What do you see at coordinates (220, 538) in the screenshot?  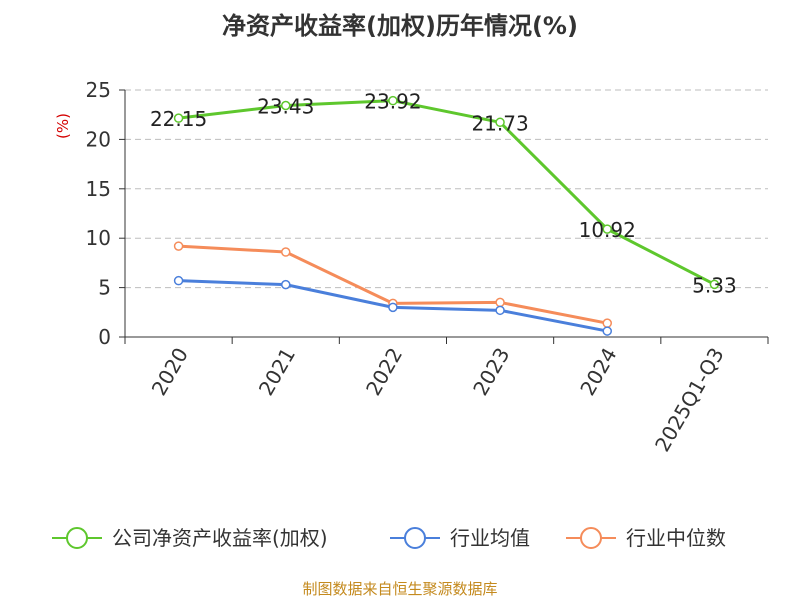 I see `legend-label: 公司净资产收益率(加权)` at bounding box center [220, 538].